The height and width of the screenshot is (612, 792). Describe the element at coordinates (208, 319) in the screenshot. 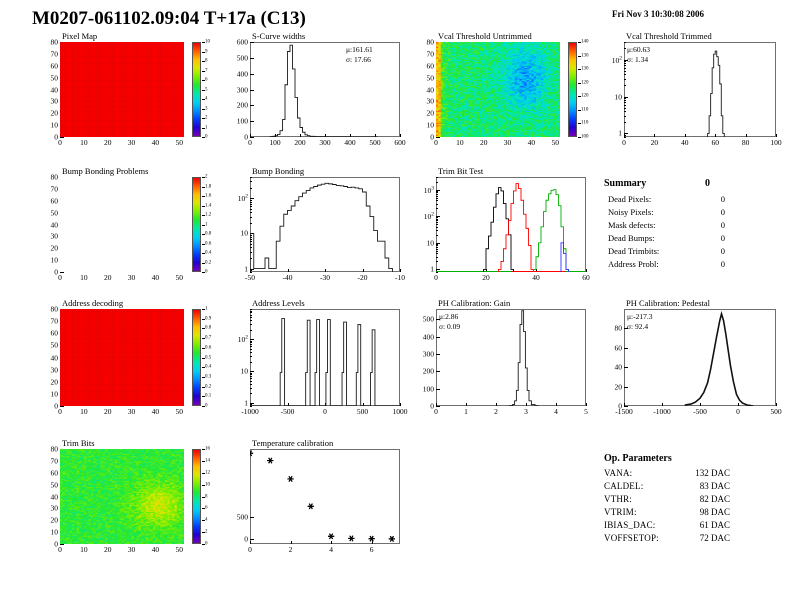

I see `color-bar-label: 0.9` at that location.